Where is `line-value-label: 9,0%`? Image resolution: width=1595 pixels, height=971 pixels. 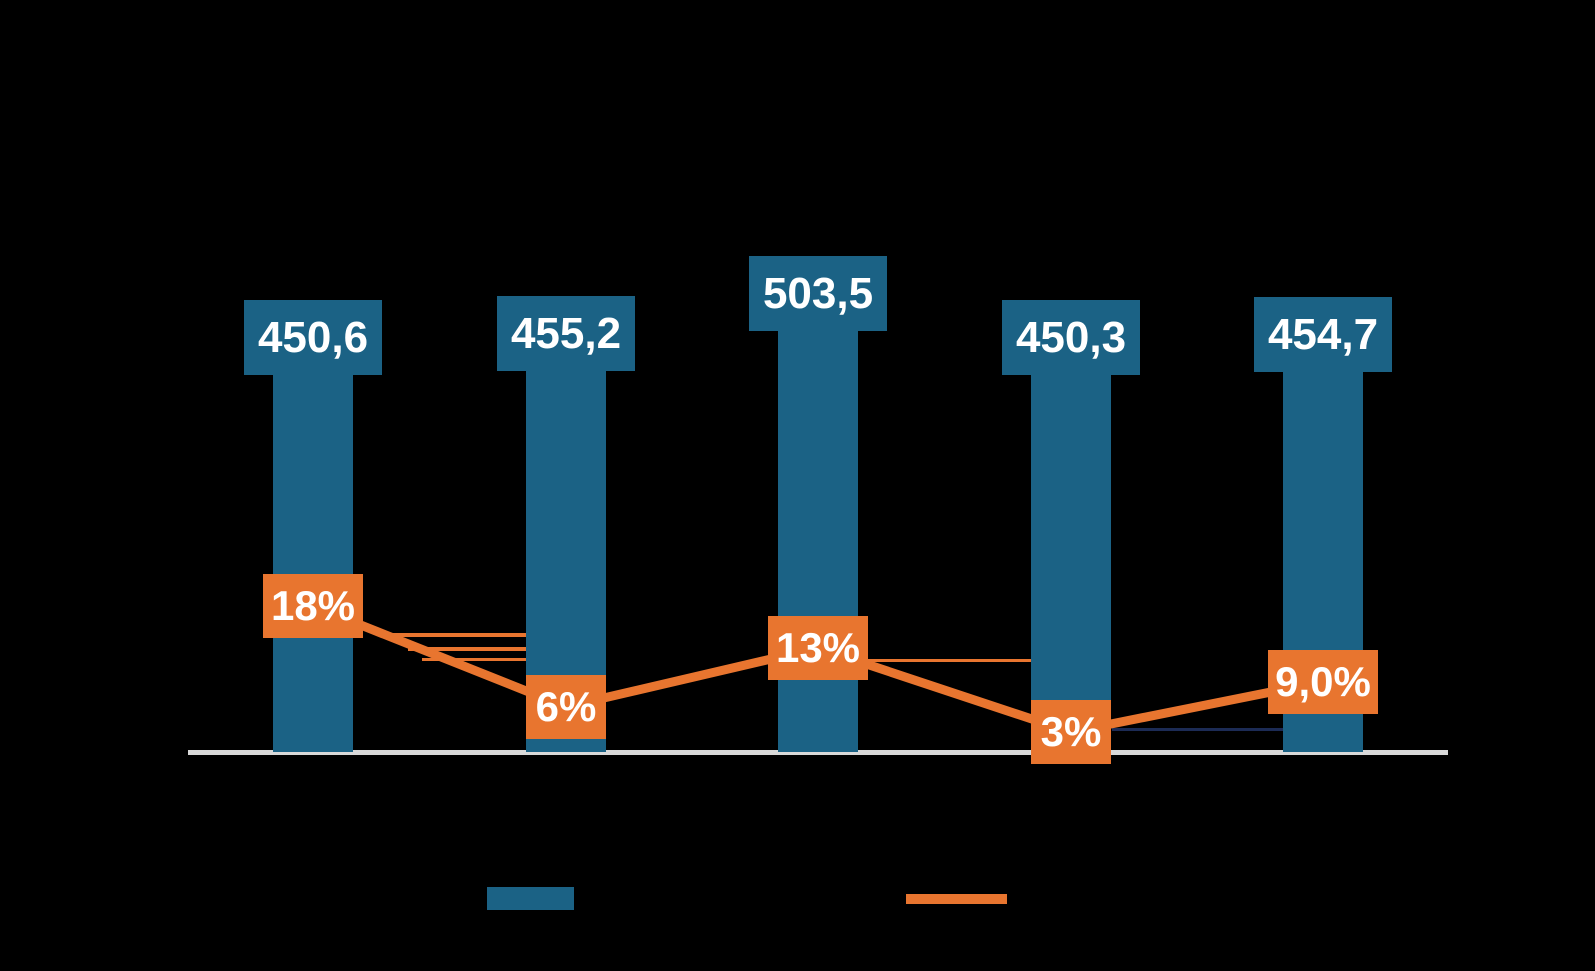 line-value-label: 9,0% is located at coordinates (1323, 681).